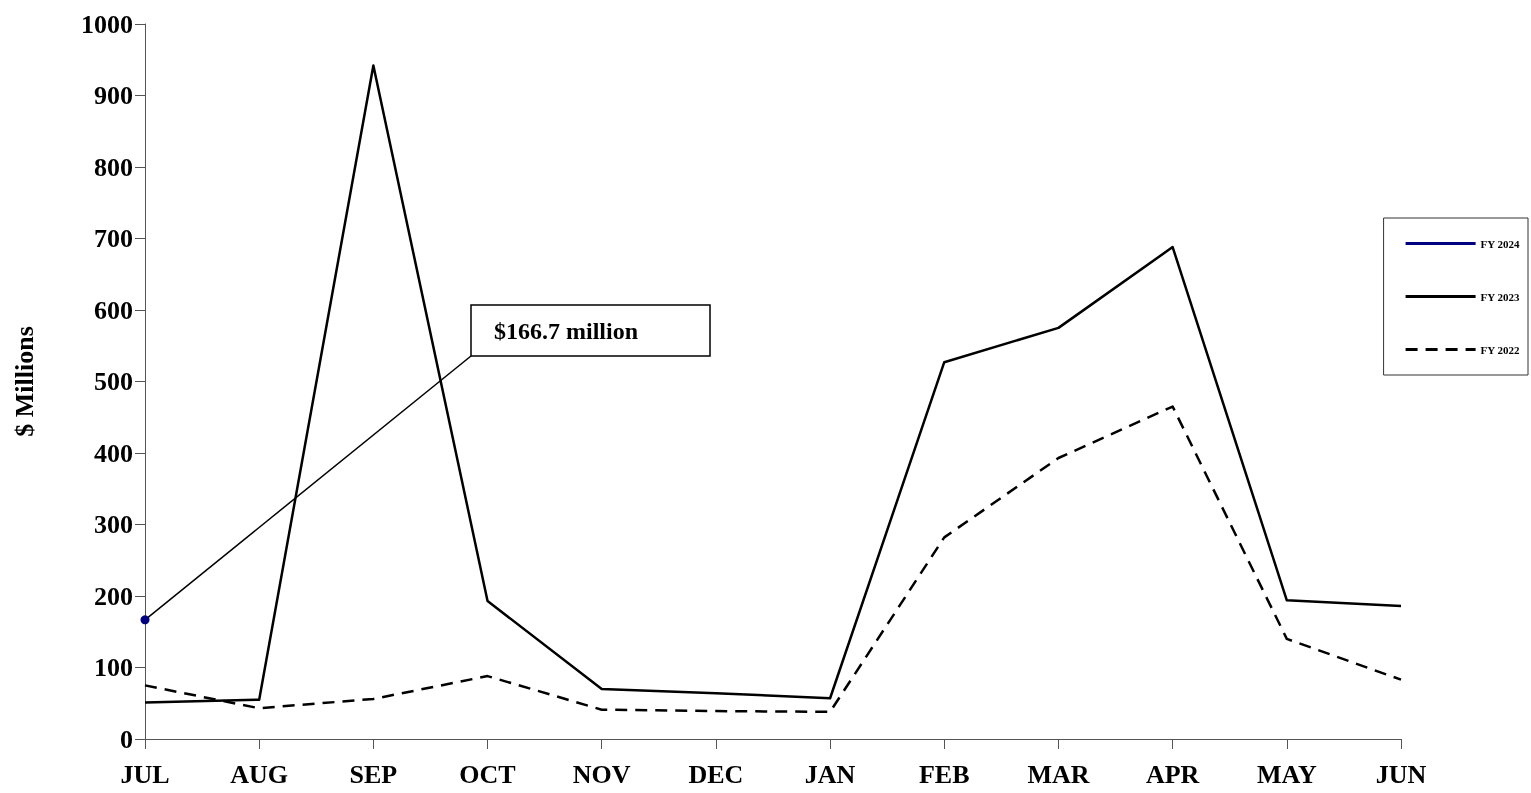 Image resolution: width=1531 pixels, height=793 pixels. What do you see at coordinates (1401, 774) in the screenshot?
I see `x-tick-label: JUN` at bounding box center [1401, 774].